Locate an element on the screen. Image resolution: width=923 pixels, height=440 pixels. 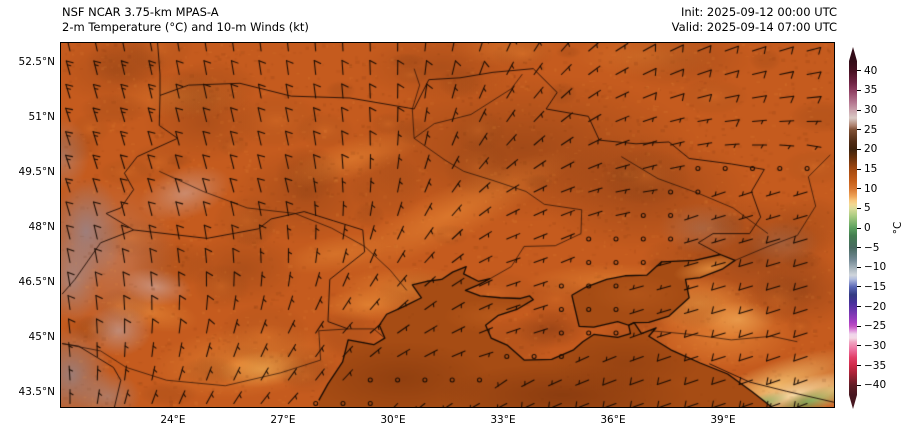
valid-time: Valid: 2025-09-14 07:00 UTC is located at coordinates (754, 27).